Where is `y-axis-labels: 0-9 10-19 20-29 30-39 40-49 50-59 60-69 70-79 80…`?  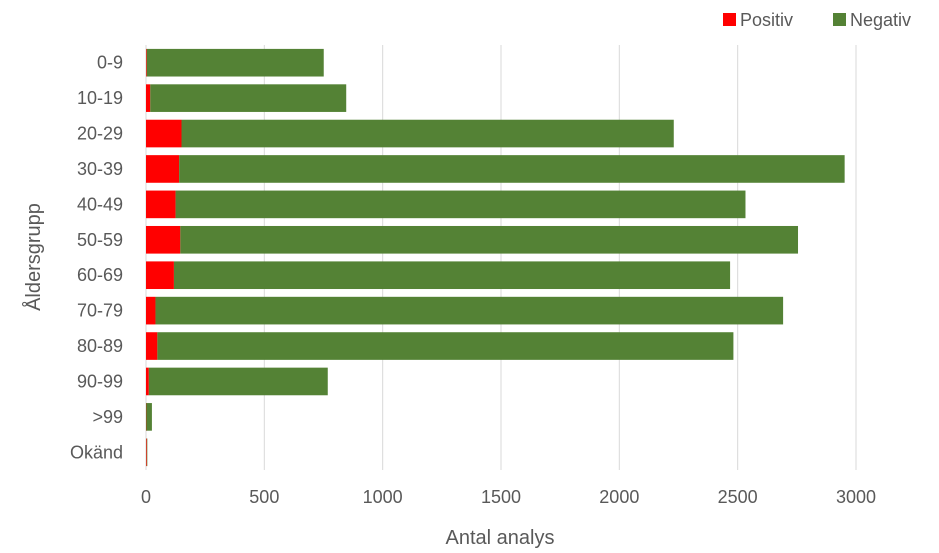
y-axis-labels: 0-9 10-19 20-29 30-39 40-49 50-59 60-69 70-79 80… is located at coordinates (96, 258).